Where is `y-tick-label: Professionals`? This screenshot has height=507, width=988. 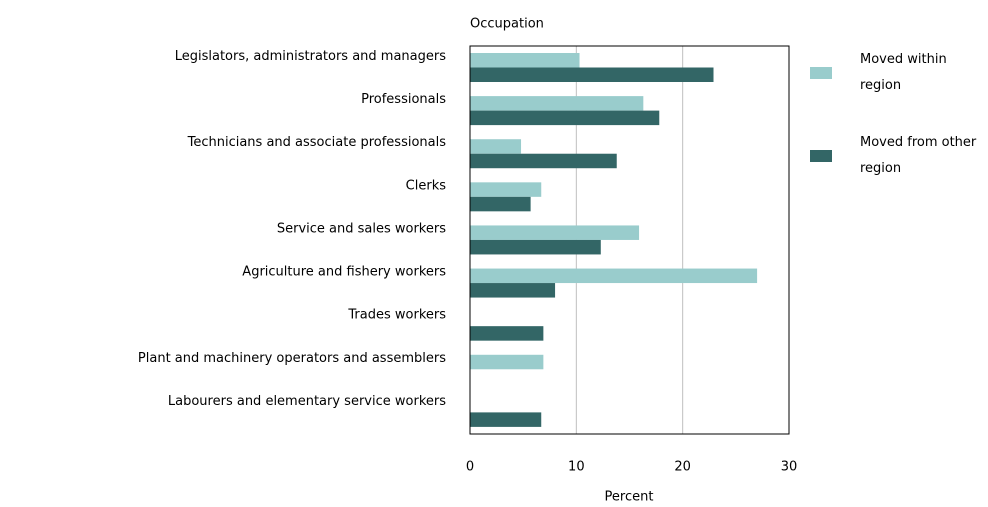
y-tick-label: Professionals is located at coordinates (403, 99).